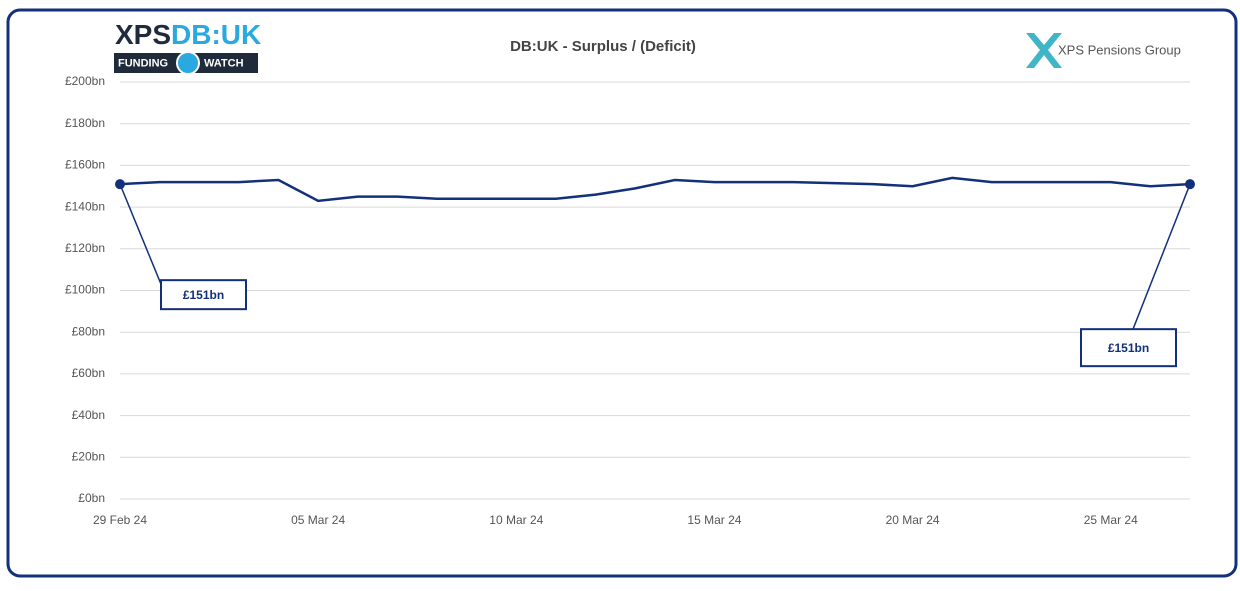  Describe the element at coordinates (143, 34) in the screenshot. I see `logo-xps: XPS` at that location.